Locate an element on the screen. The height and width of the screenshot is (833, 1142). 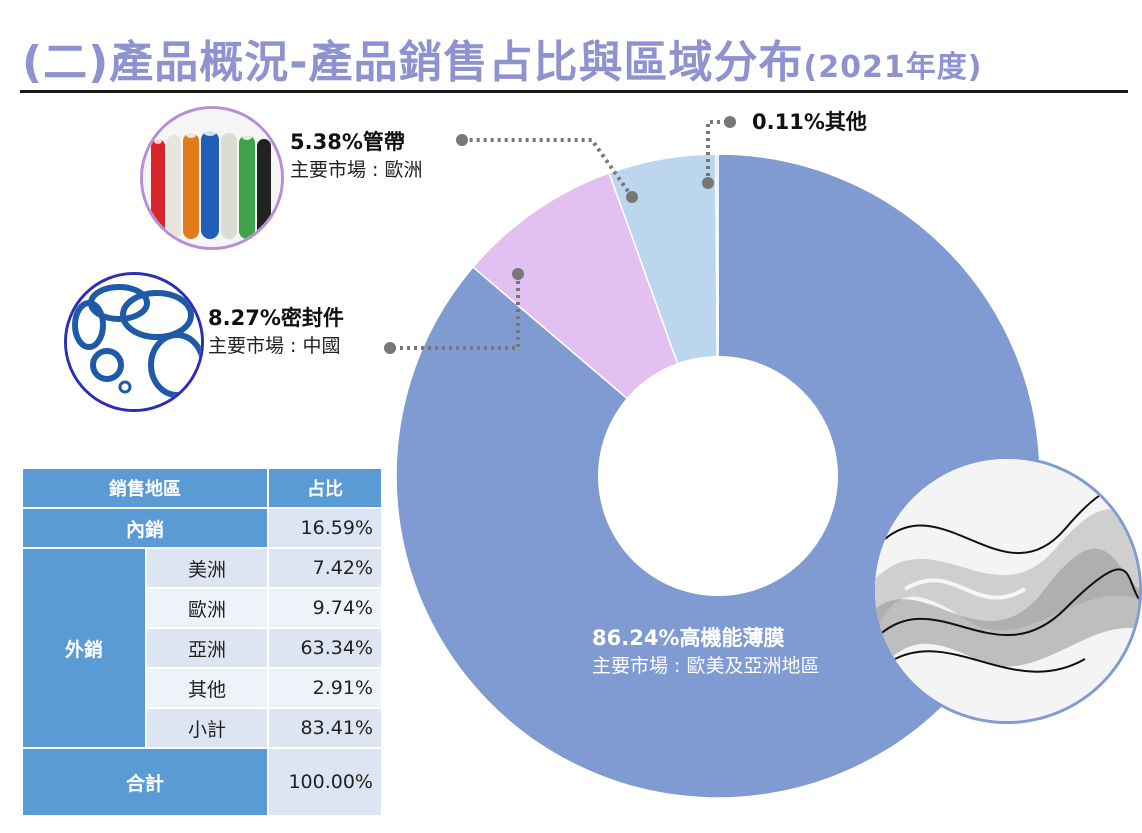
title-divider is located at coordinates (574, 91).